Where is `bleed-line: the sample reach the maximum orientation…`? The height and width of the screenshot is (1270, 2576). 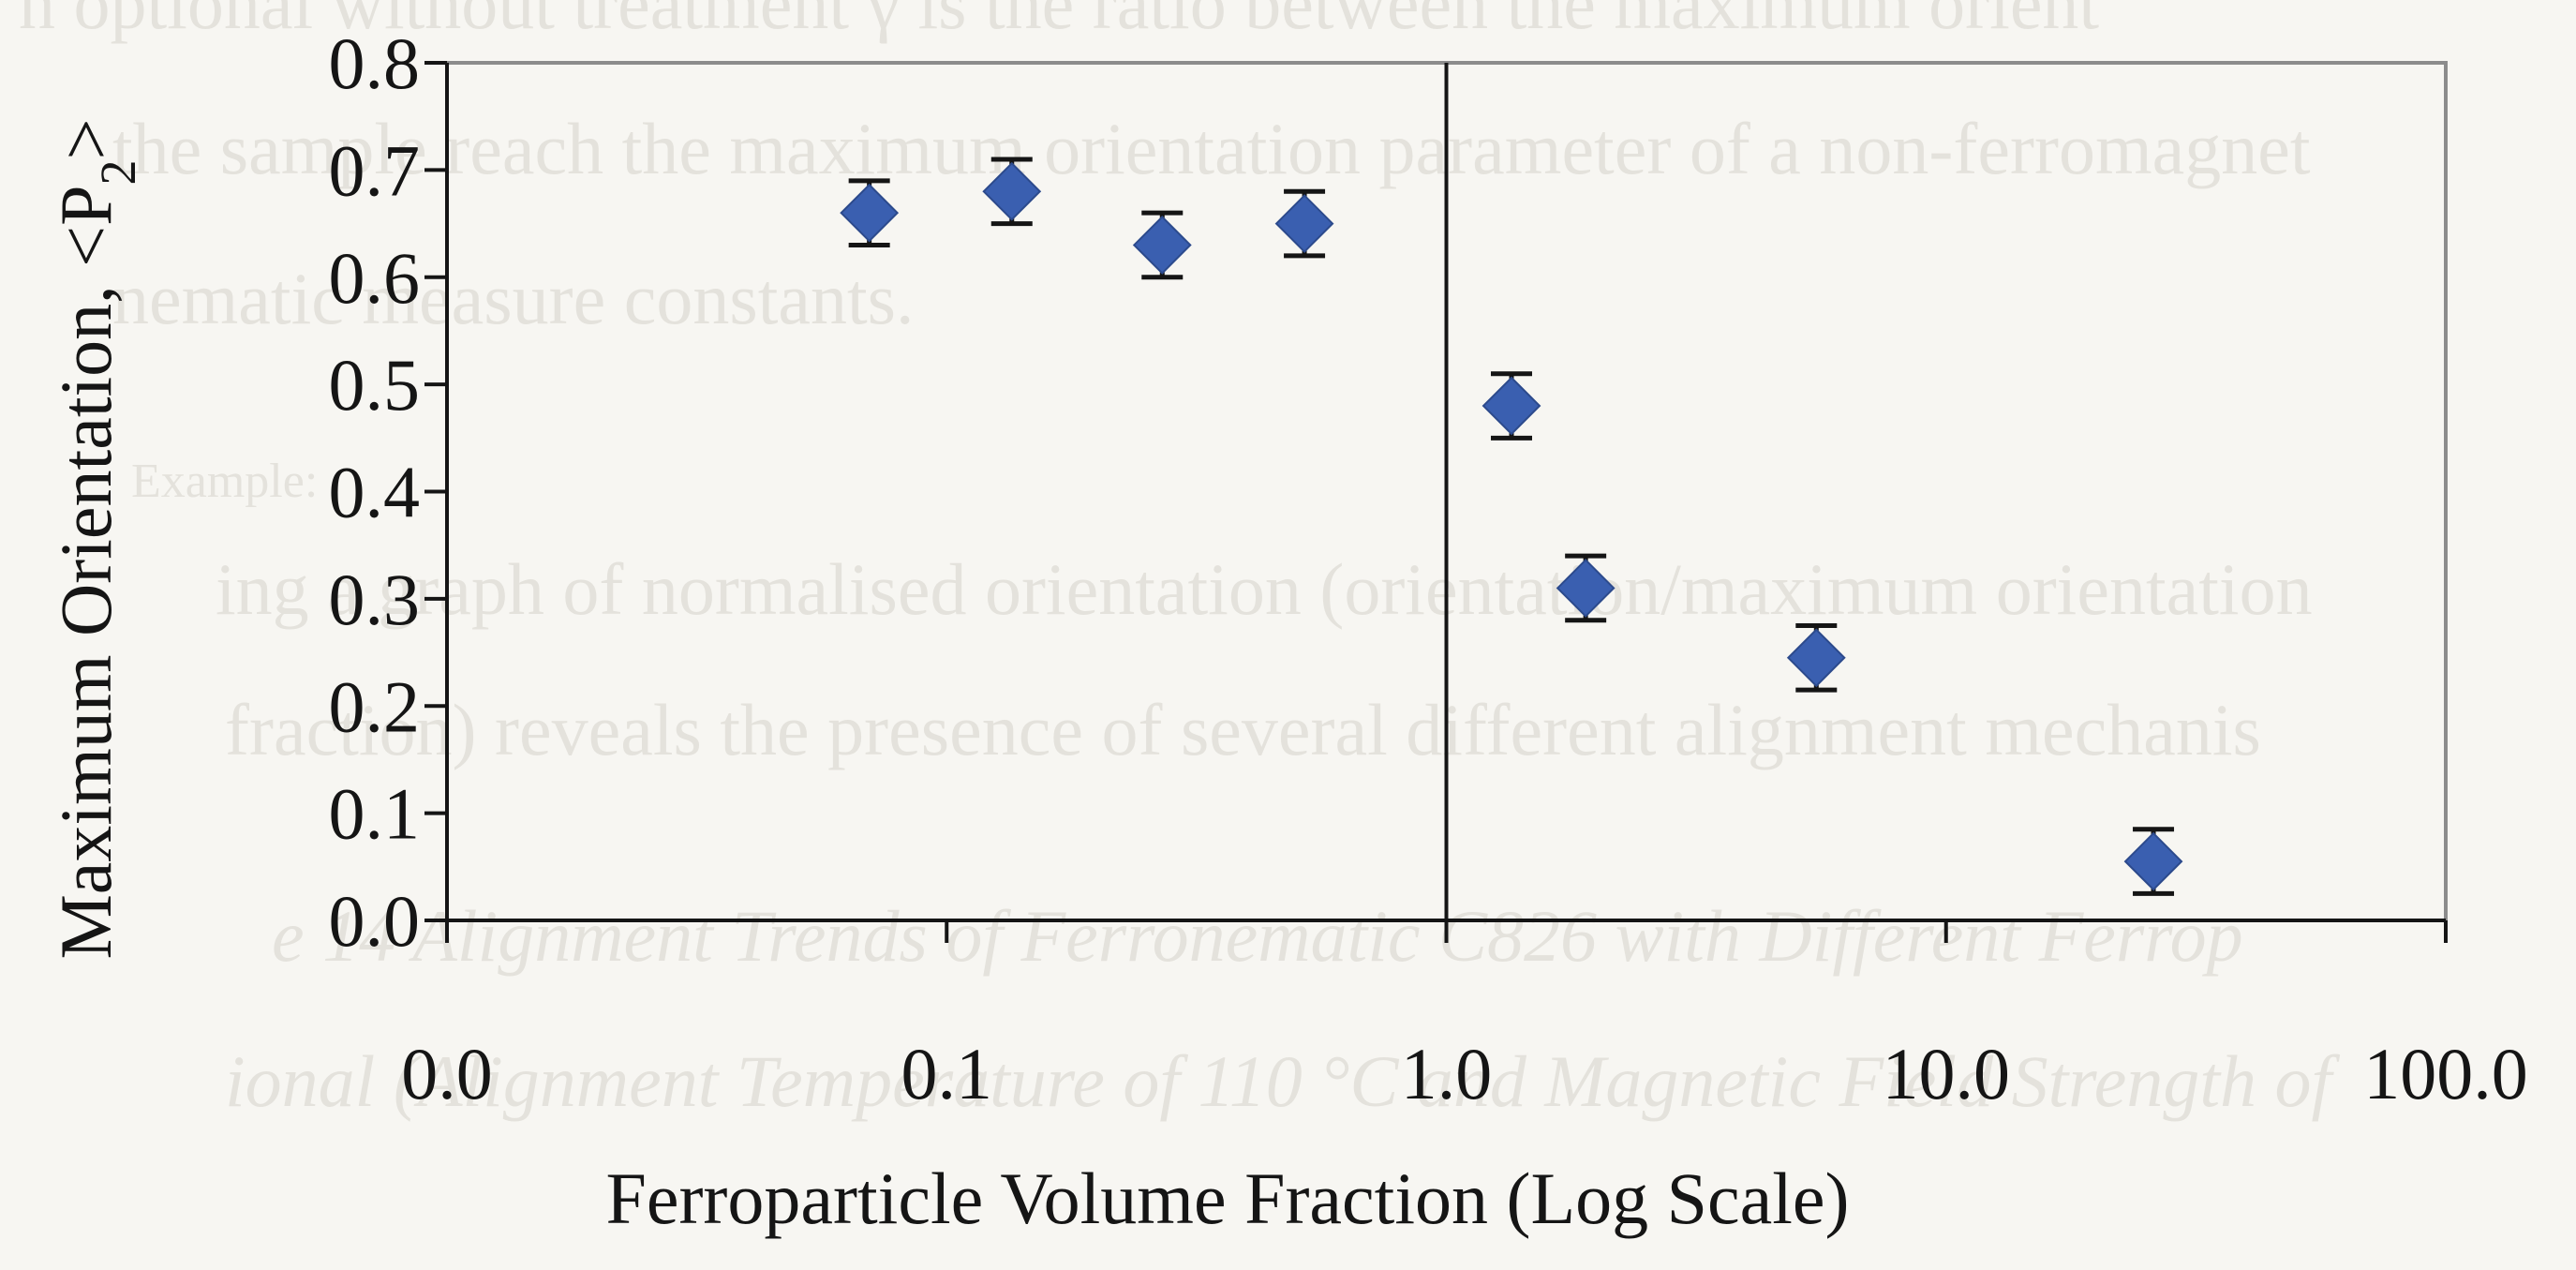
bleed-line: the sample reach the maximum orientation… is located at coordinates (1211, 148).